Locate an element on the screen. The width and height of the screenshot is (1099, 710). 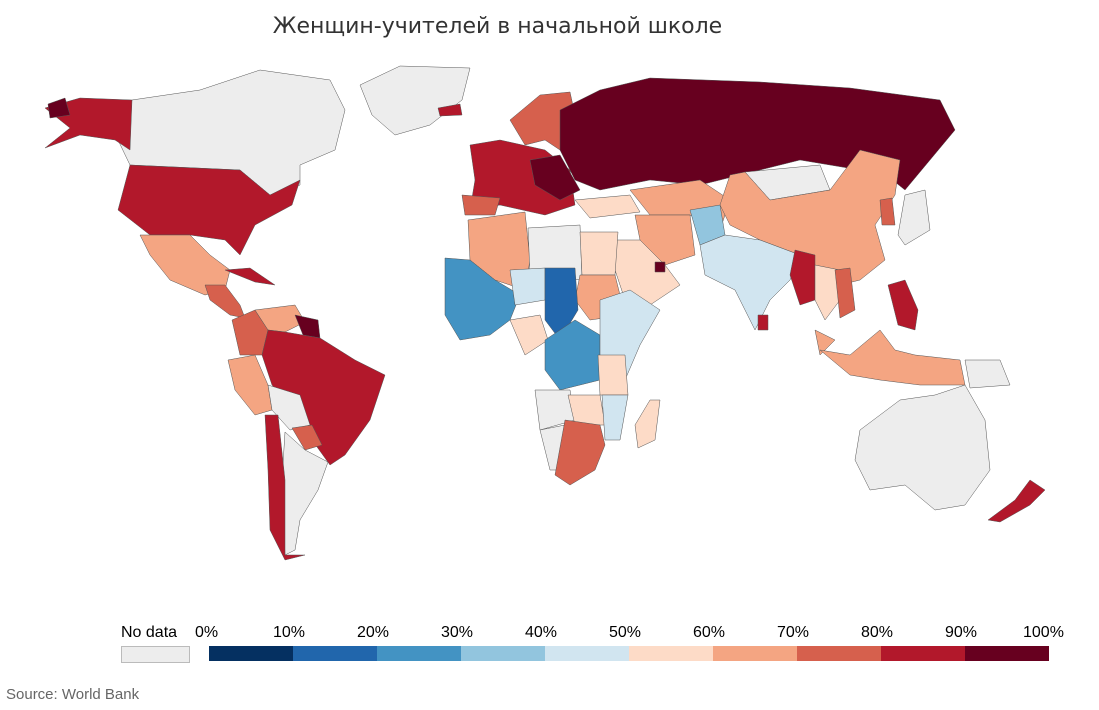
region-australia is located at coordinates (922, 447).